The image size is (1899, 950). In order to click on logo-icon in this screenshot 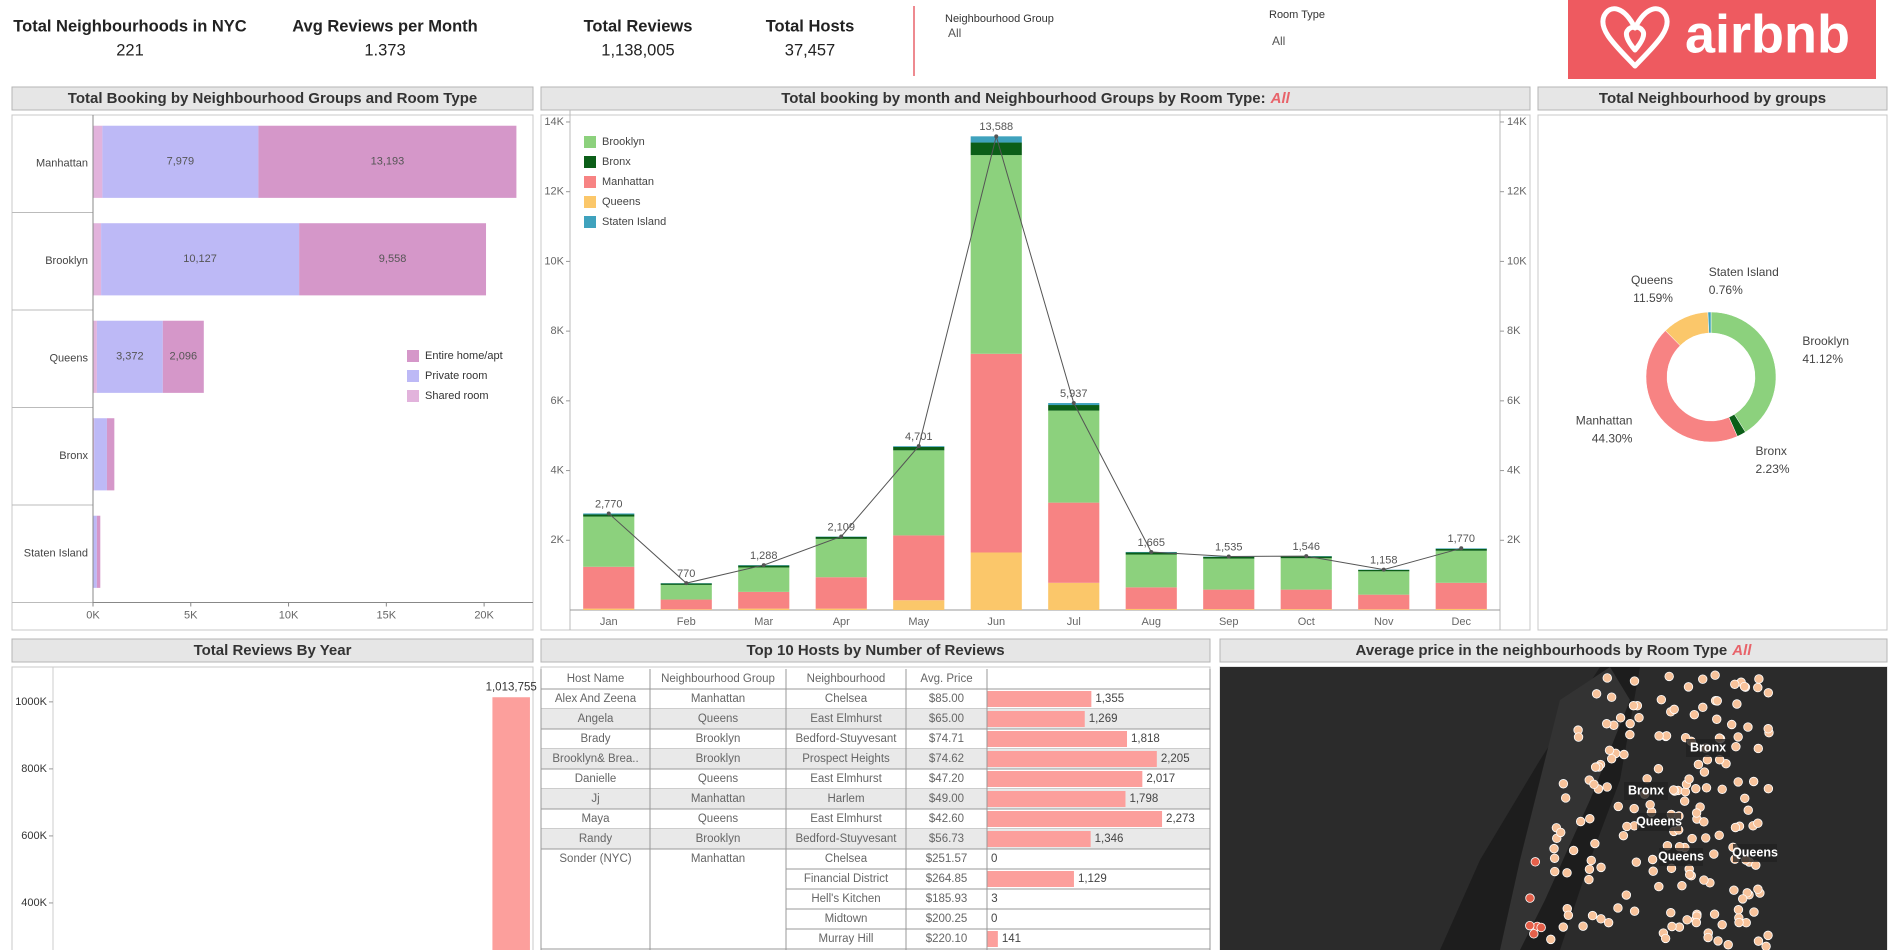, I will do `click(1635, 37)`.